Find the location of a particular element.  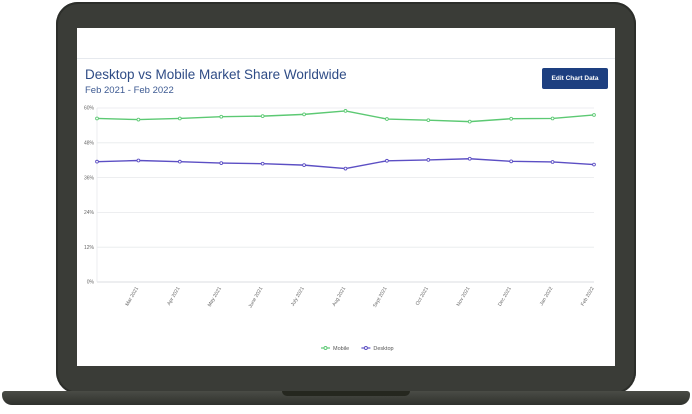

edit-chart-data-button: Edit Chart Data is located at coordinates (575, 78).